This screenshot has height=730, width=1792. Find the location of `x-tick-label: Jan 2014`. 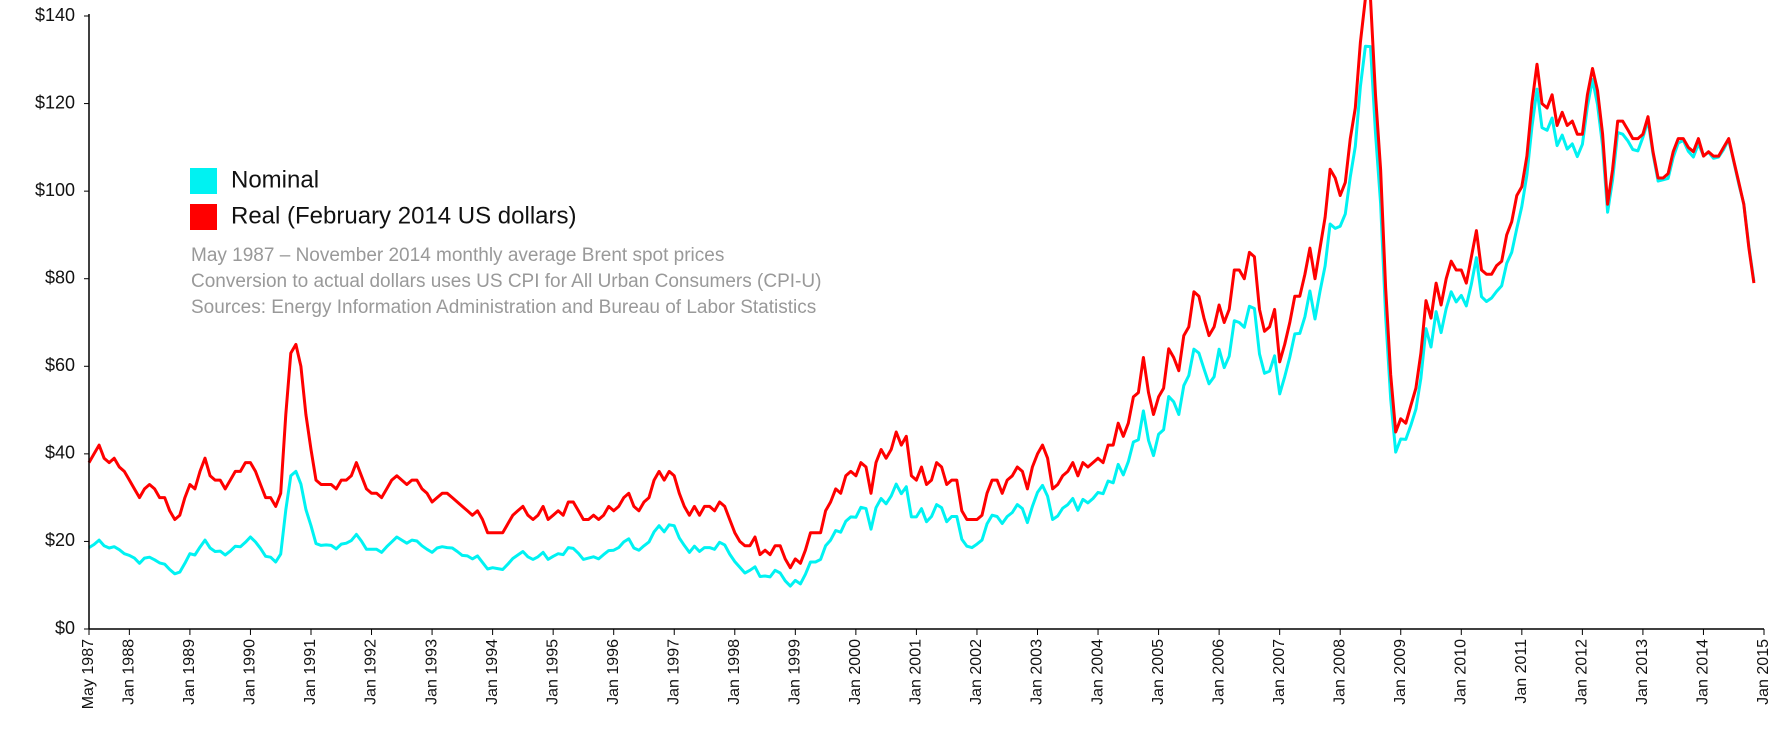

x-tick-label: Jan 2014 is located at coordinates (1703, 672).